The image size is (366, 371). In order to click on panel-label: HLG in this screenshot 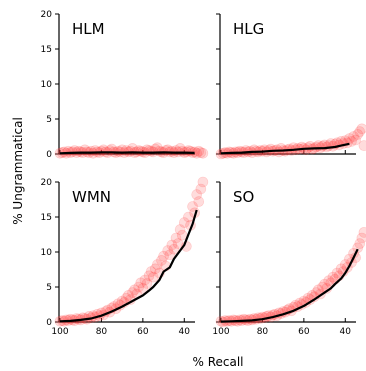, I will do `click(248, 29)`.